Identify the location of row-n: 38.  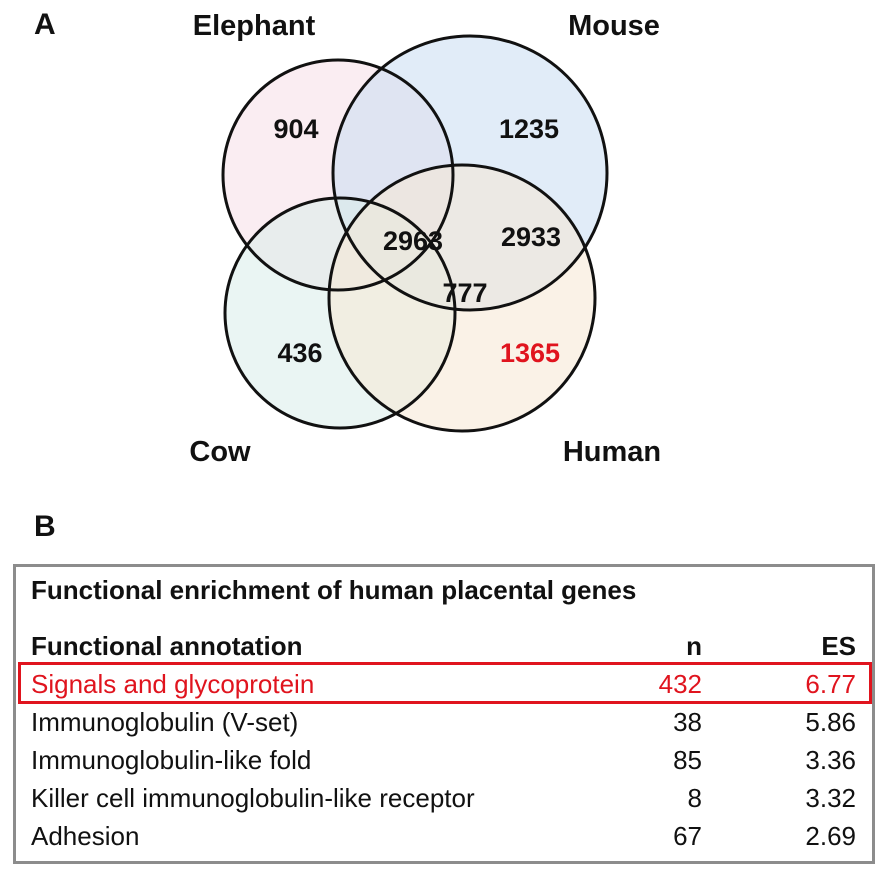
(687, 722).